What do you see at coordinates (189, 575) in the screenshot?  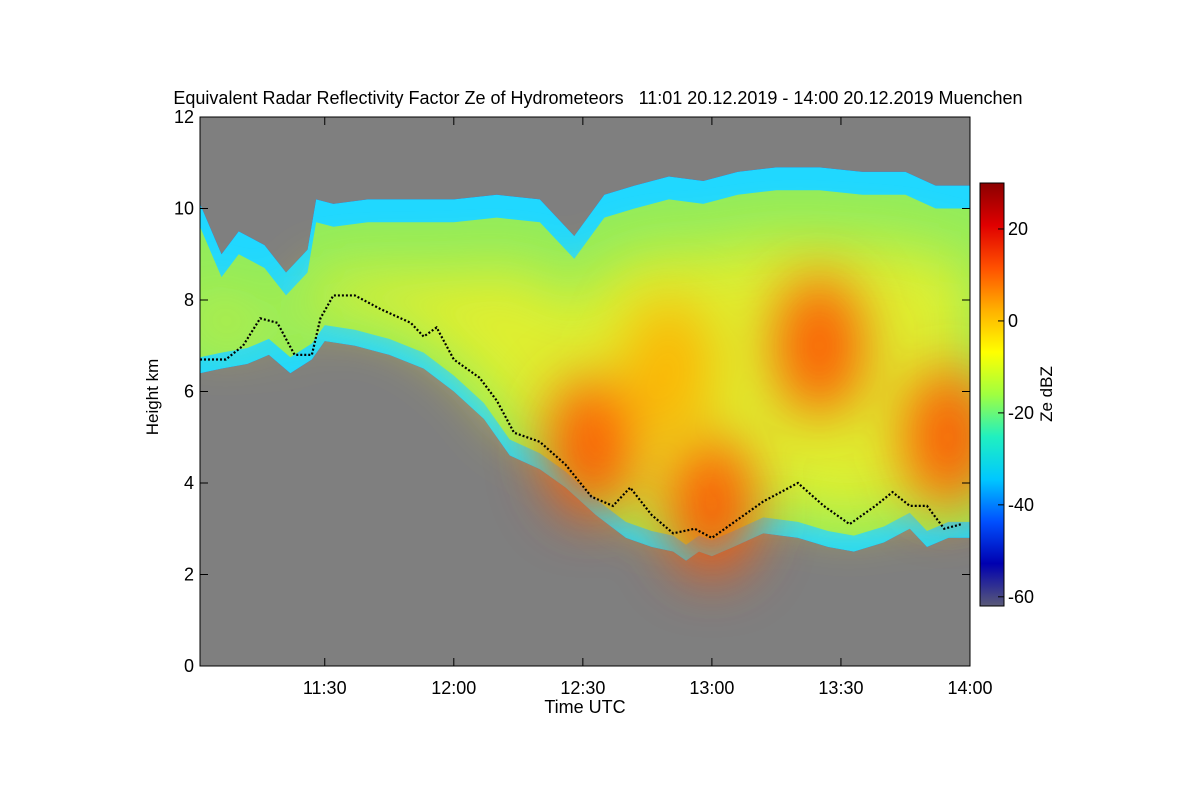 I see `y-tick-label: 2` at bounding box center [189, 575].